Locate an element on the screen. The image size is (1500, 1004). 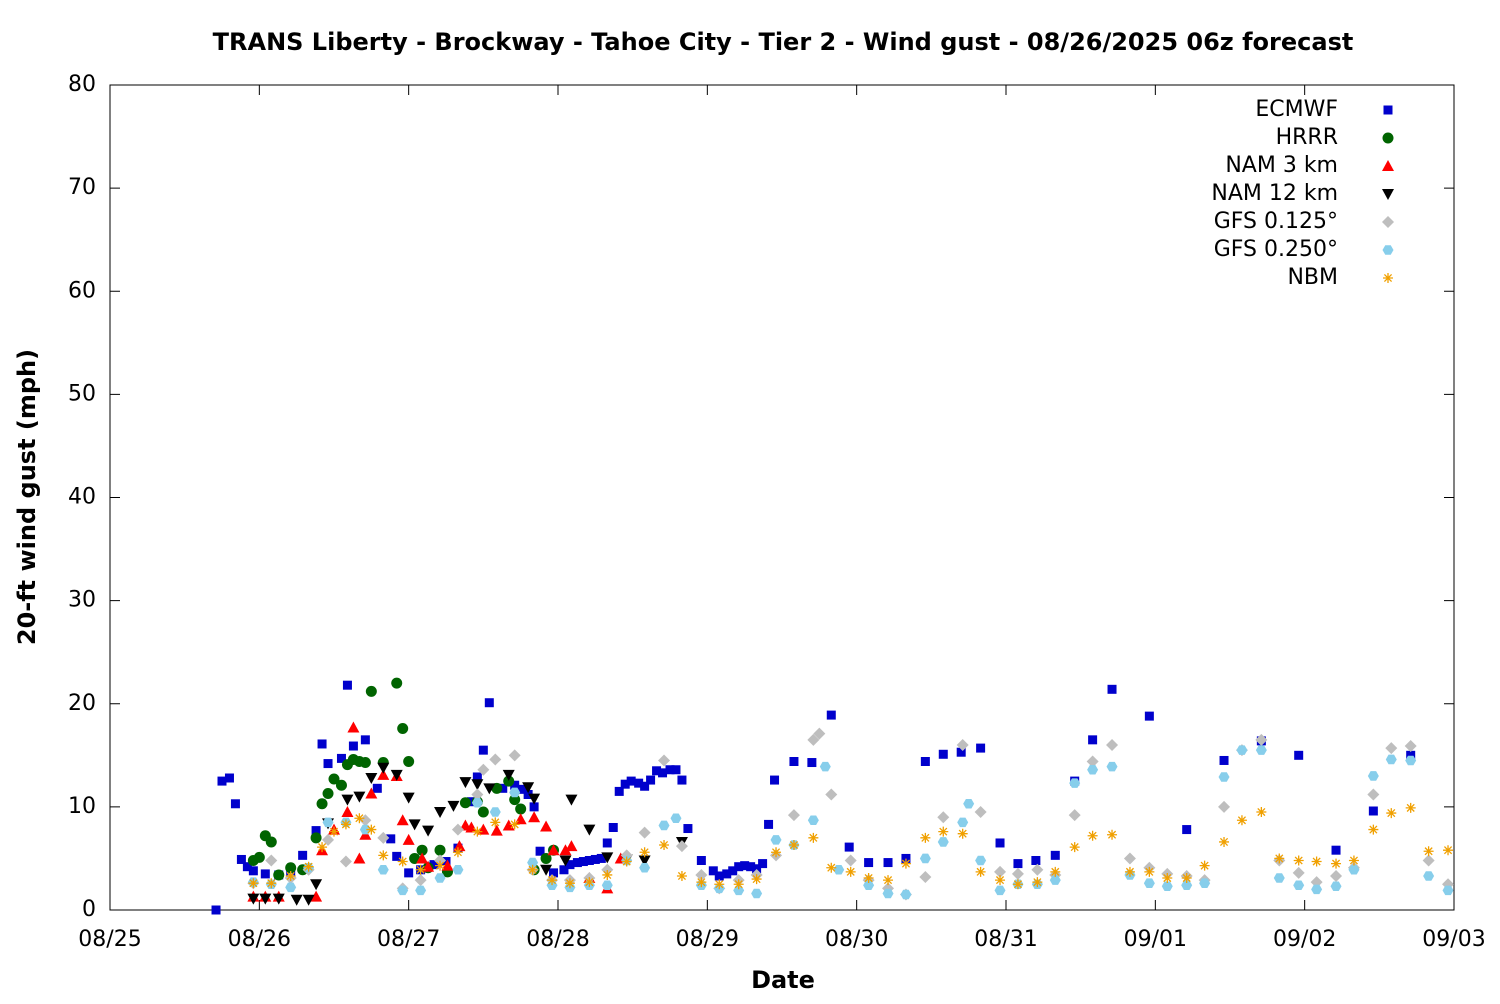
y-tick-label: 60 is located at coordinates (82, 290).